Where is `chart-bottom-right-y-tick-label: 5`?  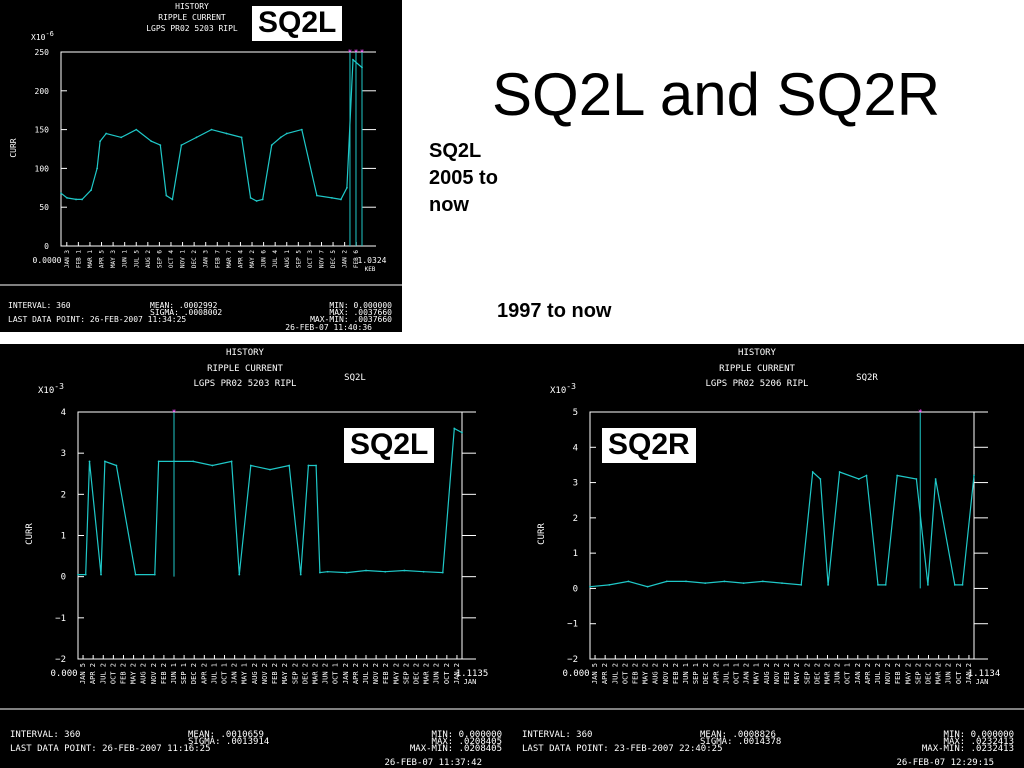 chart-bottom-right-y-tick-label: 5 is located at coordinates (575, 413).